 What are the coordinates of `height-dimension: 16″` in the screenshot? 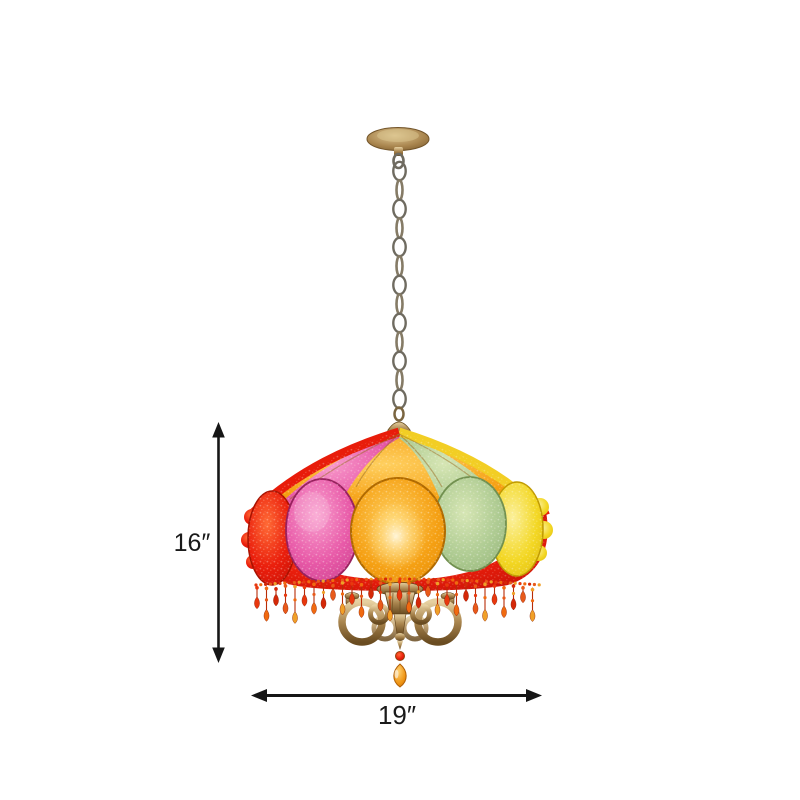 It's located at (199, 542).